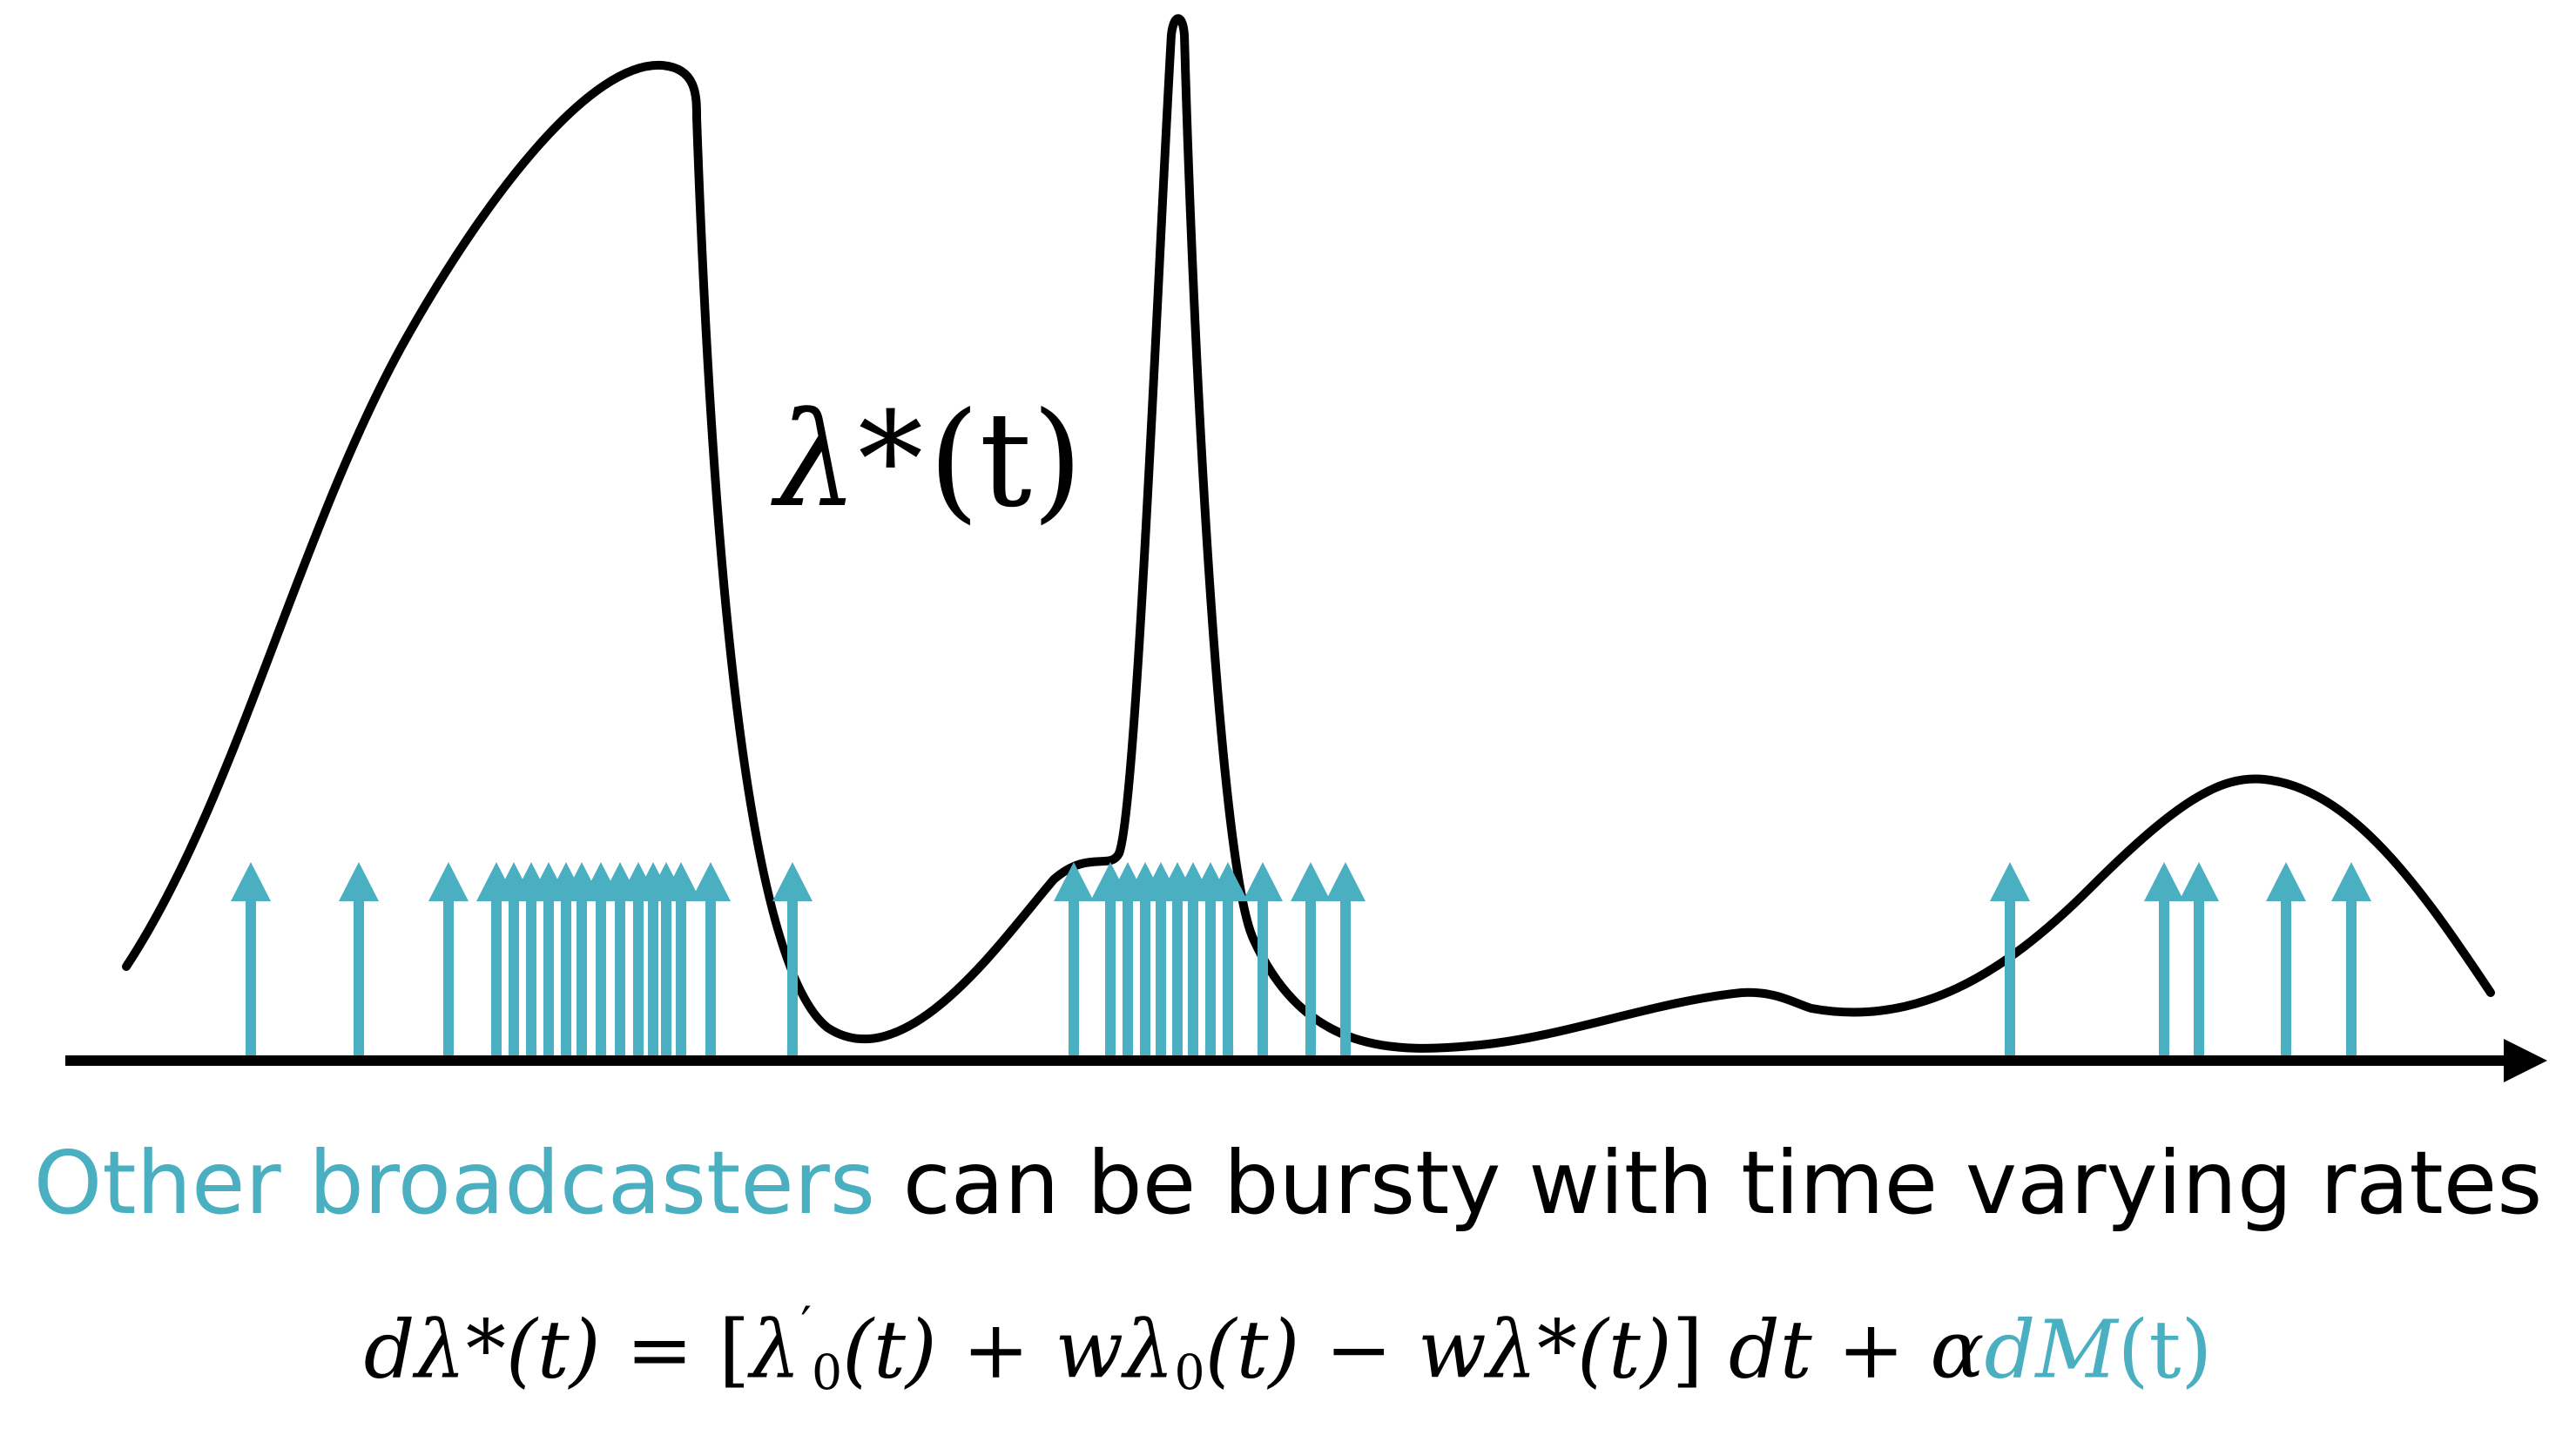 The width and height of the screenshot is (2576, 1442). I want to click on eq-term1-sup: ′, so click(806, 1325).